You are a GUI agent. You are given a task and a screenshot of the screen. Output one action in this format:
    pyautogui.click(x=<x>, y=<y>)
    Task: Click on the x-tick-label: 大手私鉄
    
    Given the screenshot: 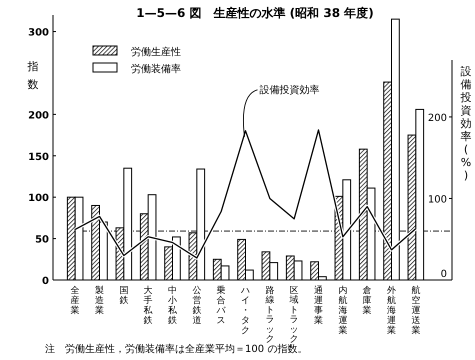 What is the action you would take?
    pyautogui.click(x=149, y=305)
    